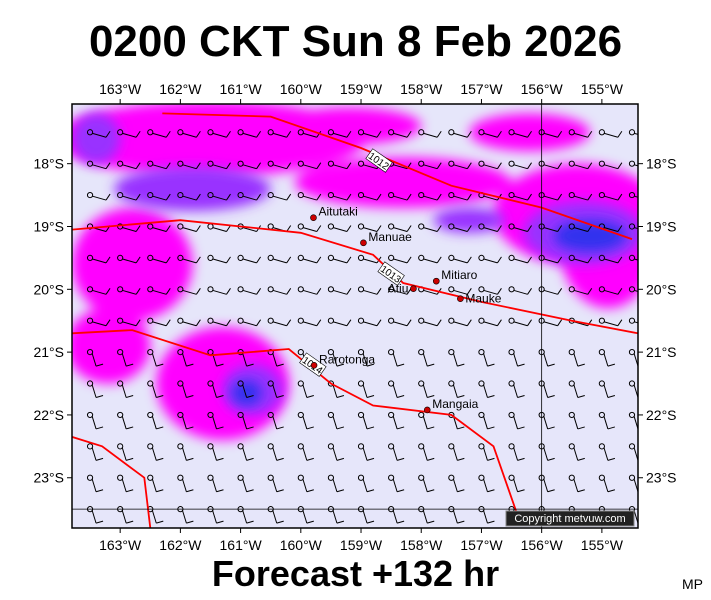 This screenshot has height=600, width=711. I want to click on town-label: Manuae, so click(390, 237).